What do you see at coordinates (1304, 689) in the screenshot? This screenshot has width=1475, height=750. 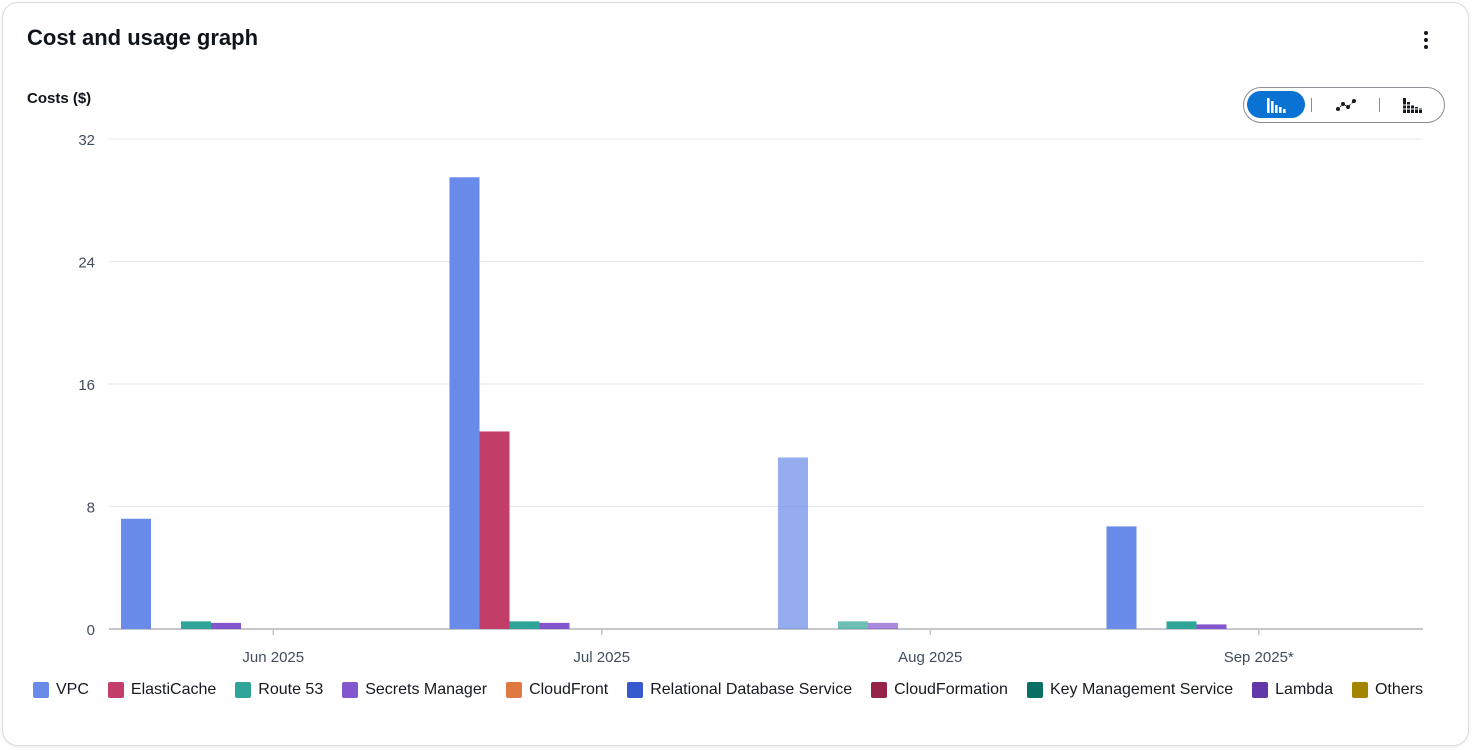 I see `legend-label: Lambda` at bounding box center [1304, 689].